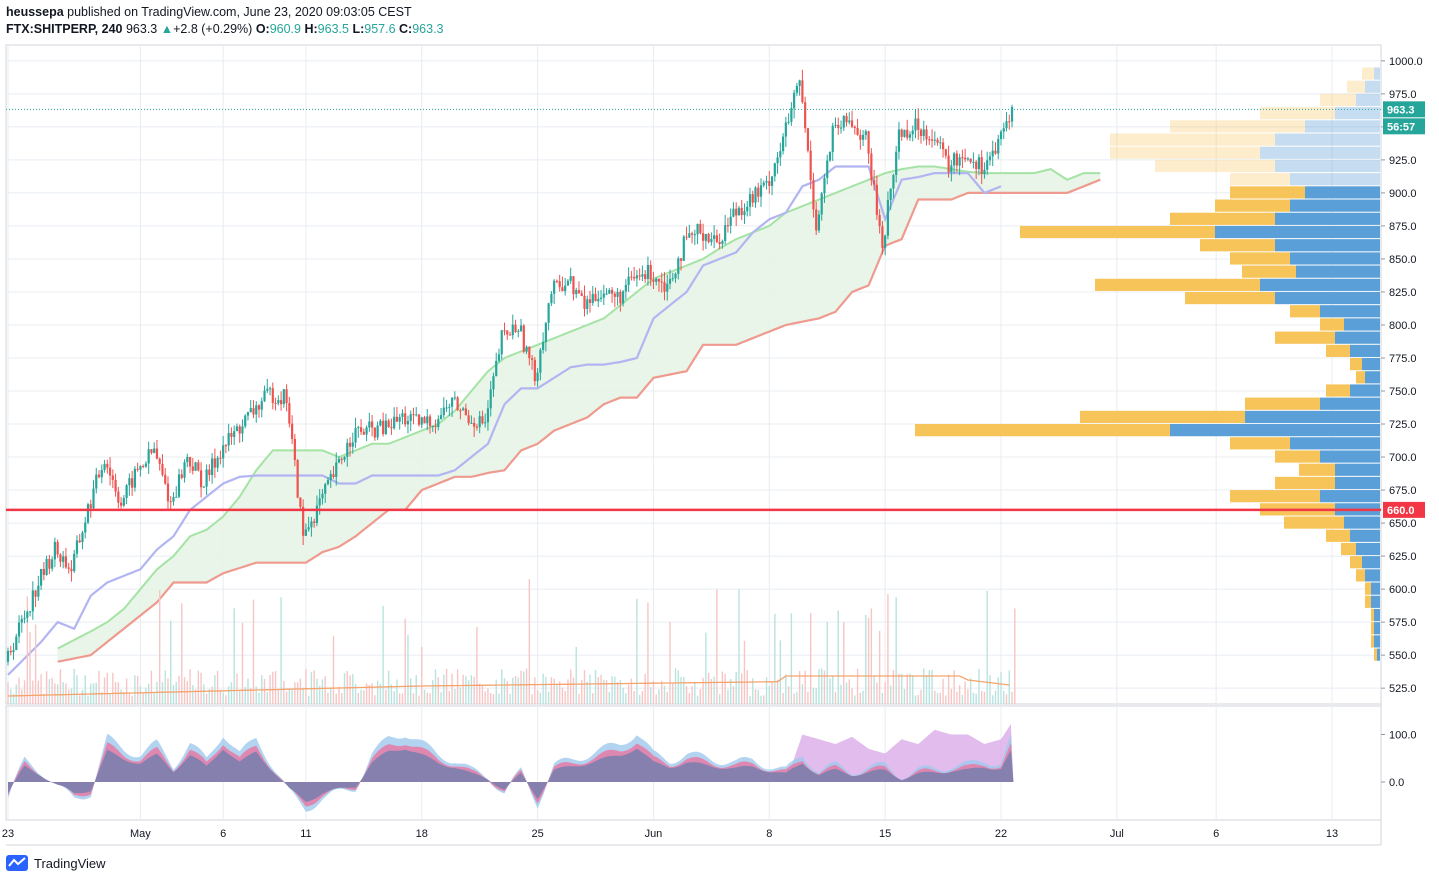  Describe the element at coordinates (8, 834) in the screenshot. I see `time-tick-label: 23` at that location.